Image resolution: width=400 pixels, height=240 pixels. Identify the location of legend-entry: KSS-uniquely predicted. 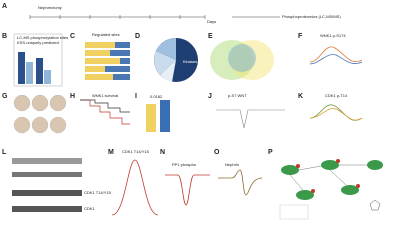
(38, 42).